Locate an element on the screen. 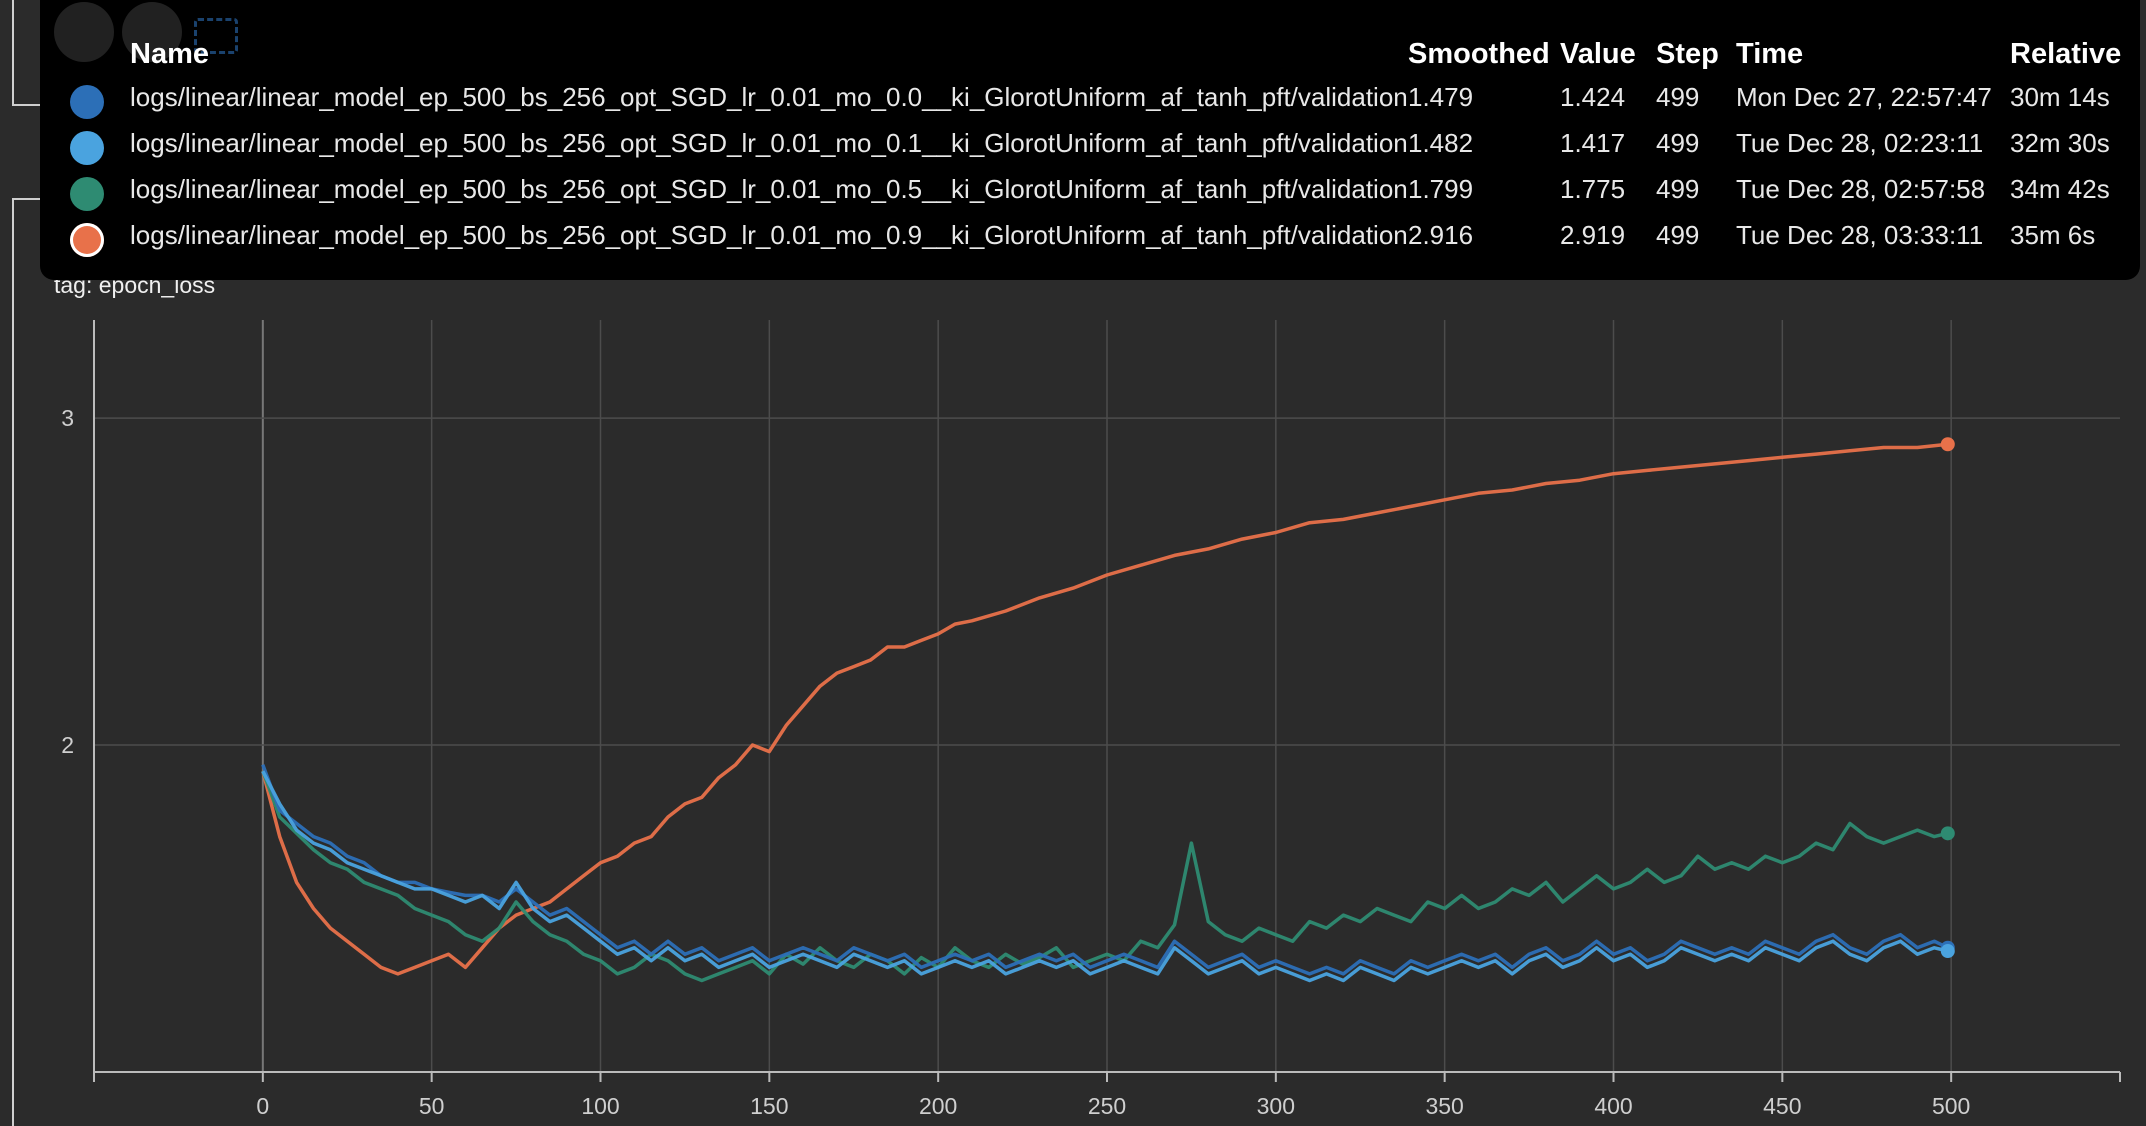 This screenshot has height=1126, width=2146. row-smoothed: 2.916 is located at coordinates (1441, 235).